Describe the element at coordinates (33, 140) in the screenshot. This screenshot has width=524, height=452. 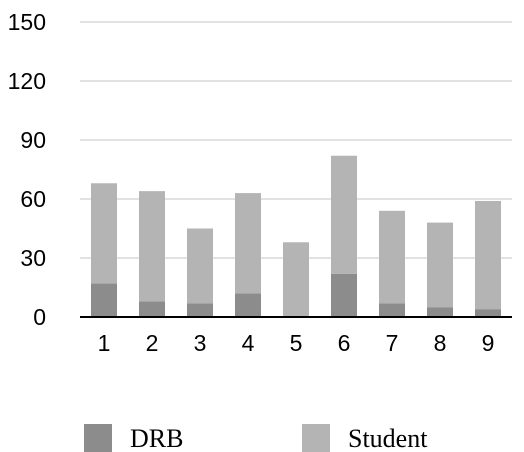
I see `y-tick-label: 90` at that location.